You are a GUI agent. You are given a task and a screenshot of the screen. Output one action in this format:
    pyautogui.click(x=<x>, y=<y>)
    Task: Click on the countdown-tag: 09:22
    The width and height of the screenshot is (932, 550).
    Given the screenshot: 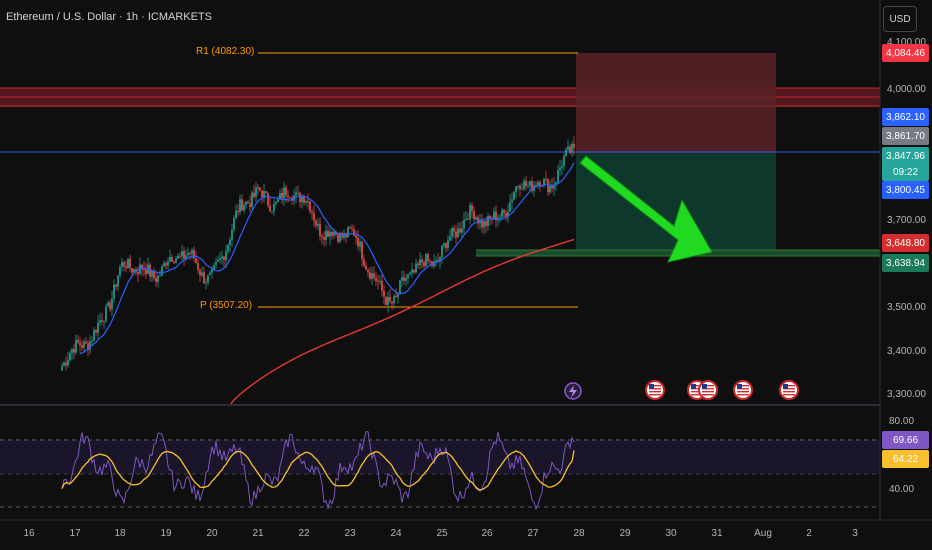 What is the action you would take?
    pyautogui.click(x=905, y=172)
    